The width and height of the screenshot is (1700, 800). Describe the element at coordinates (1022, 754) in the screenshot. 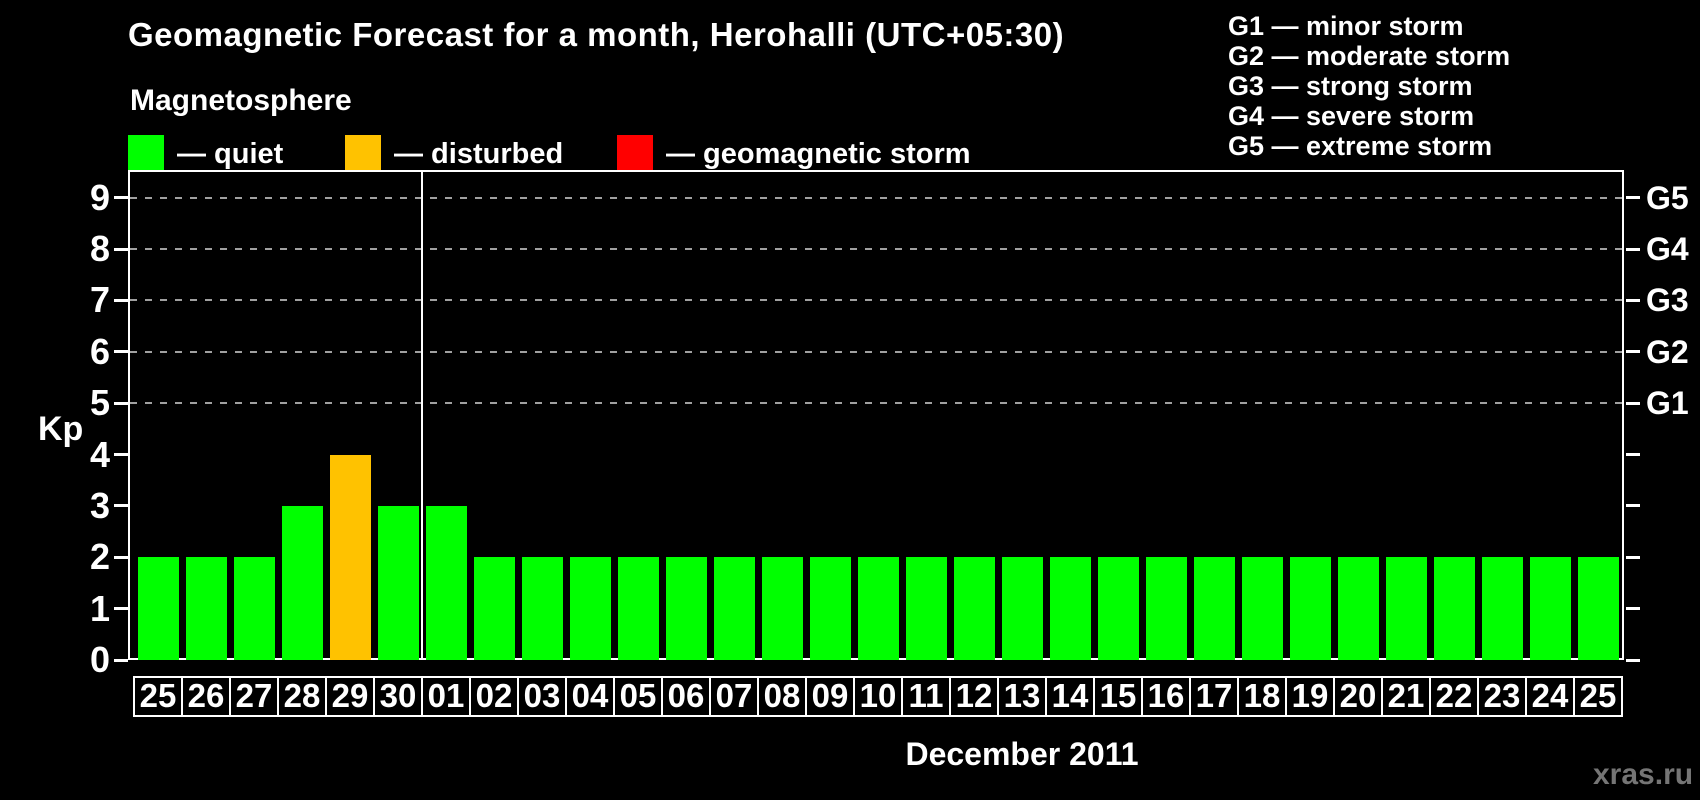

I see `x-axis-title: December 2011` at that location.